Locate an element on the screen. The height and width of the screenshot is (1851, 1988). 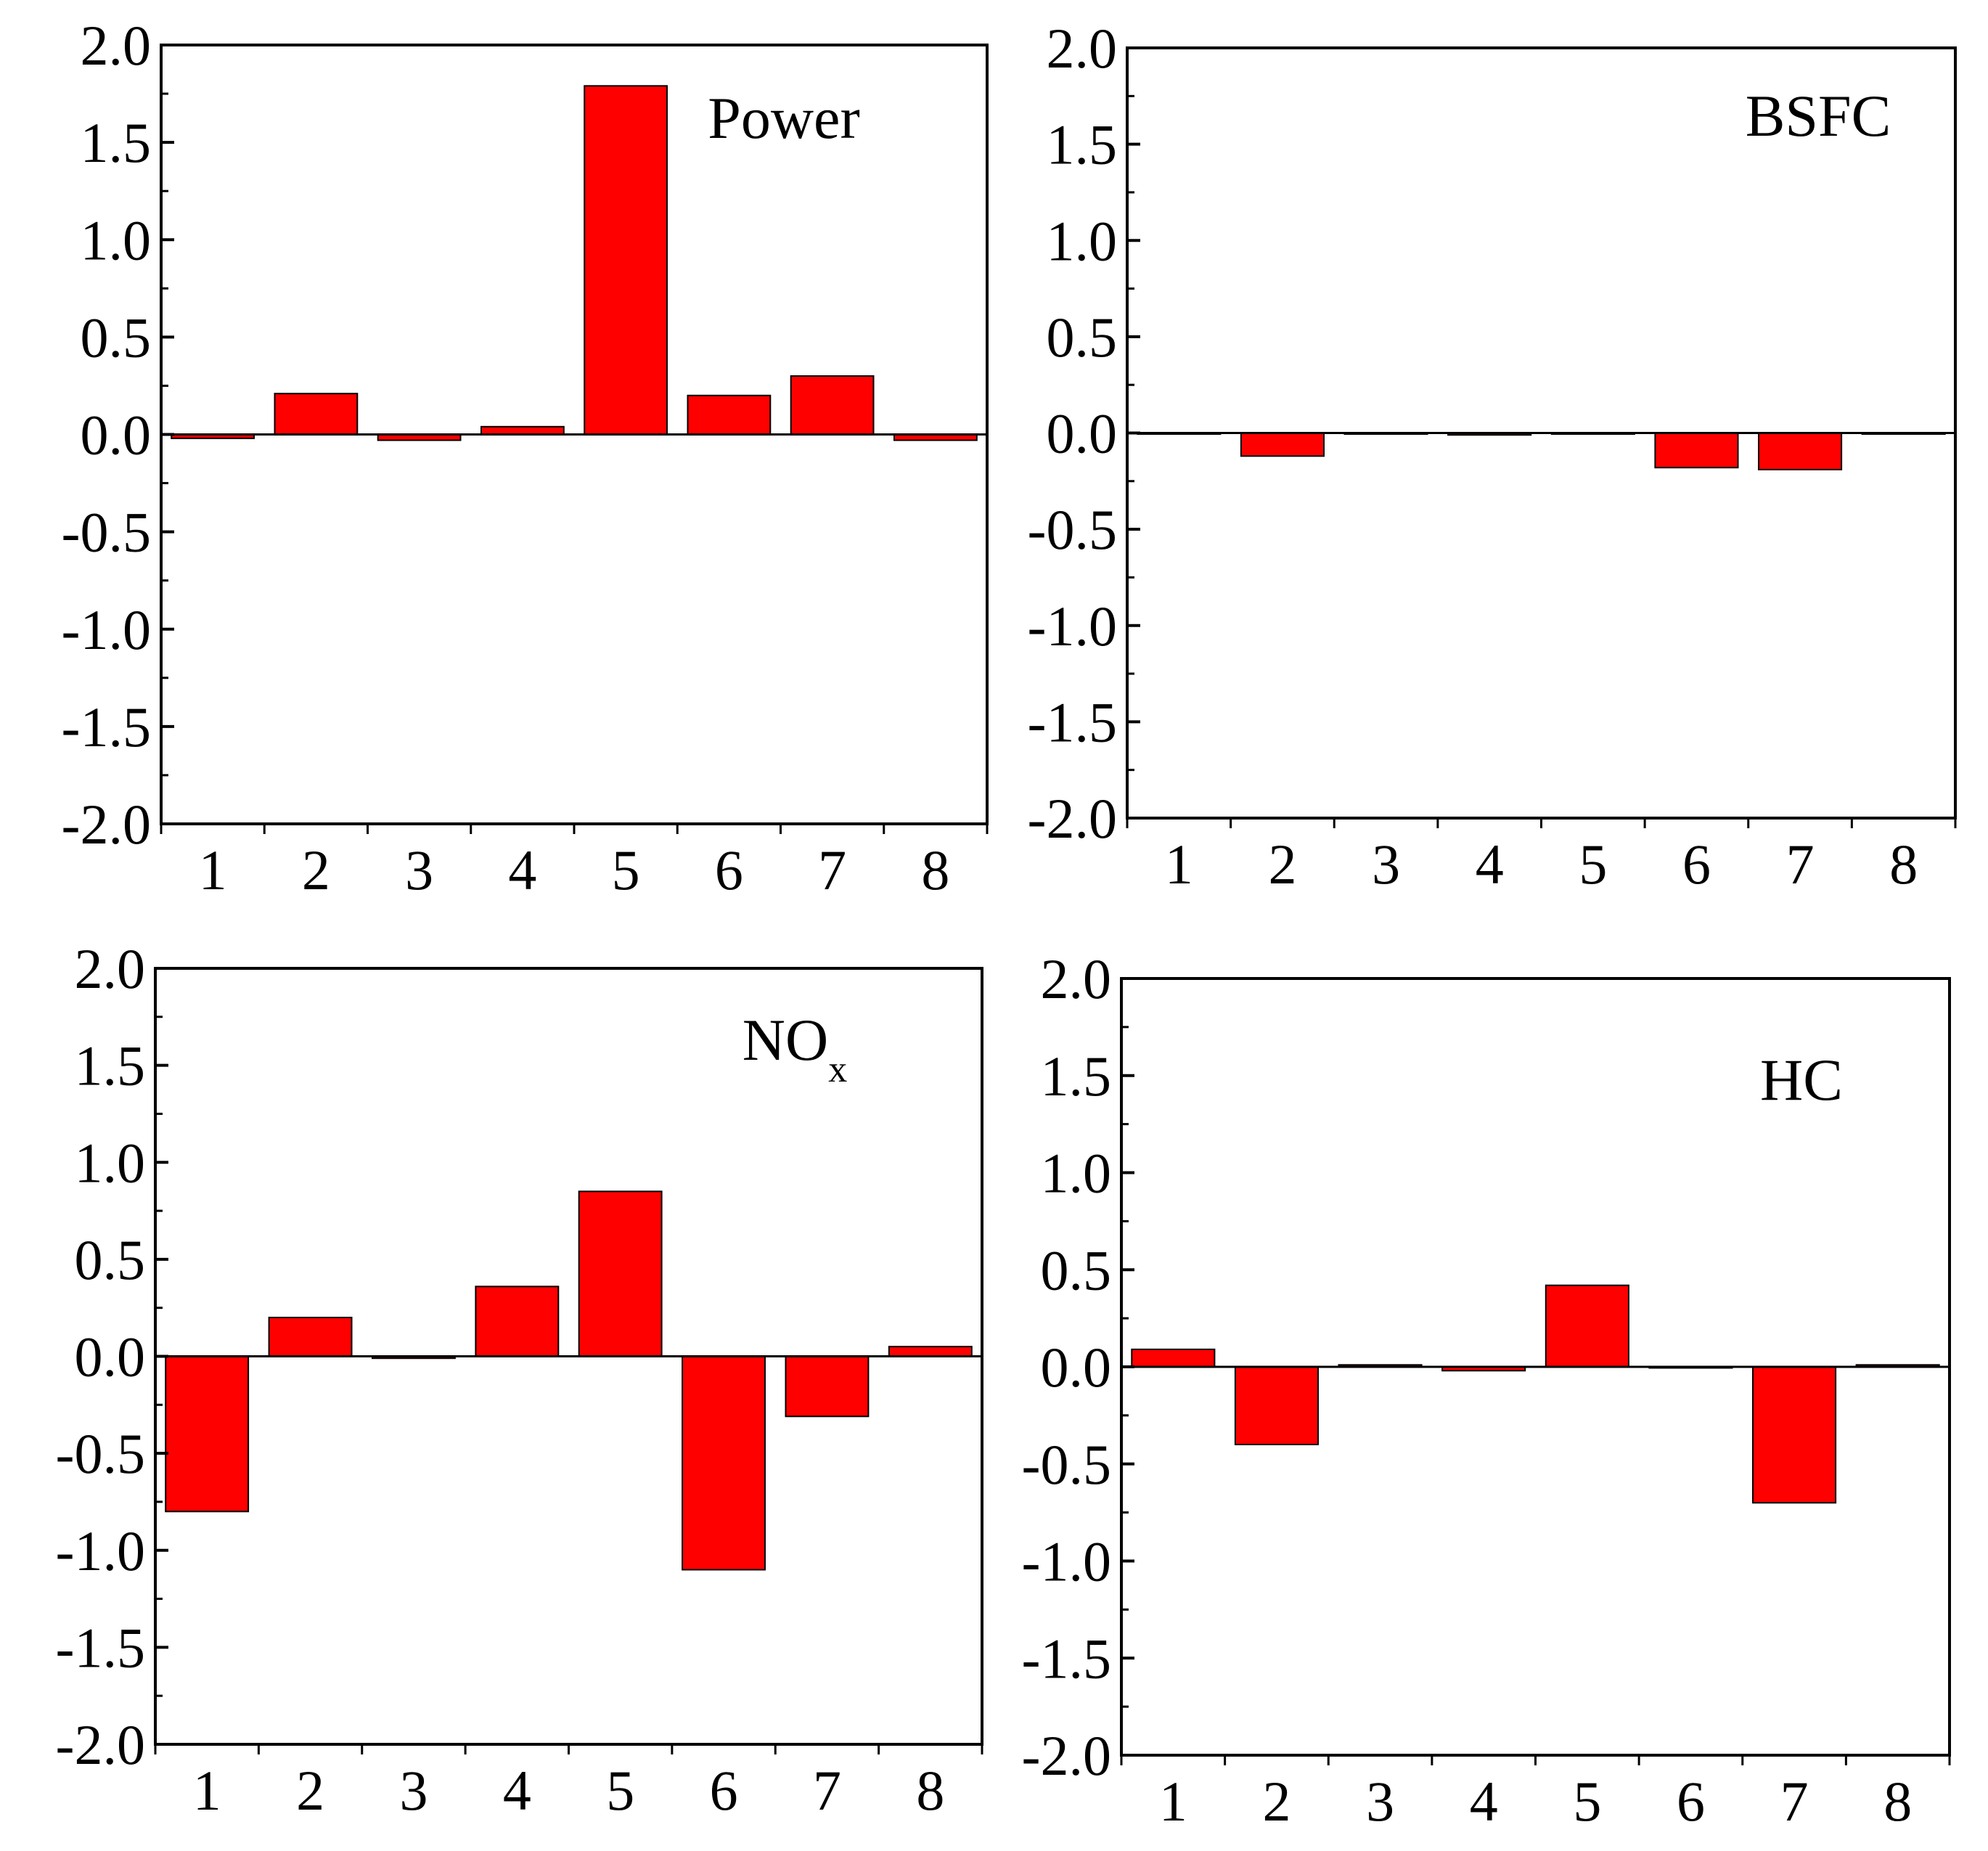
panel-title: BSFC is located at coordinates (1818, 116).